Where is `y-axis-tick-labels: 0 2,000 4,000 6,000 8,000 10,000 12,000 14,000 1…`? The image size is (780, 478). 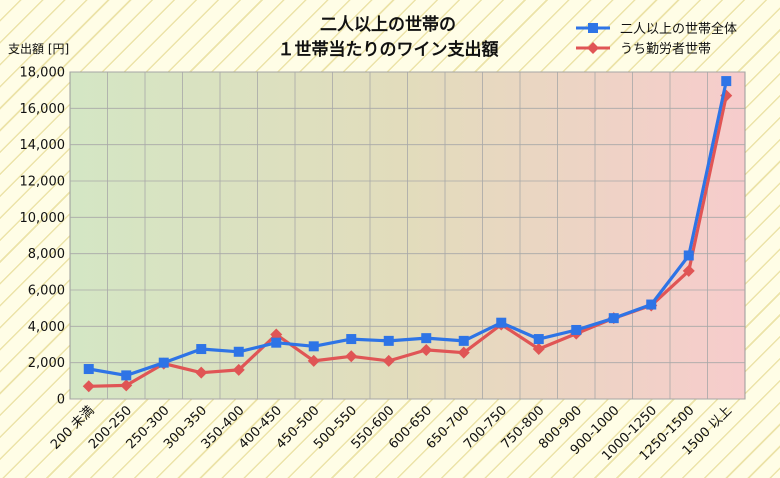 y-axis-tick-labels: 0 2,000 4,000 6,000 8,000 10,000 12,000 14,000 1… is located at coordinates (43, 237).